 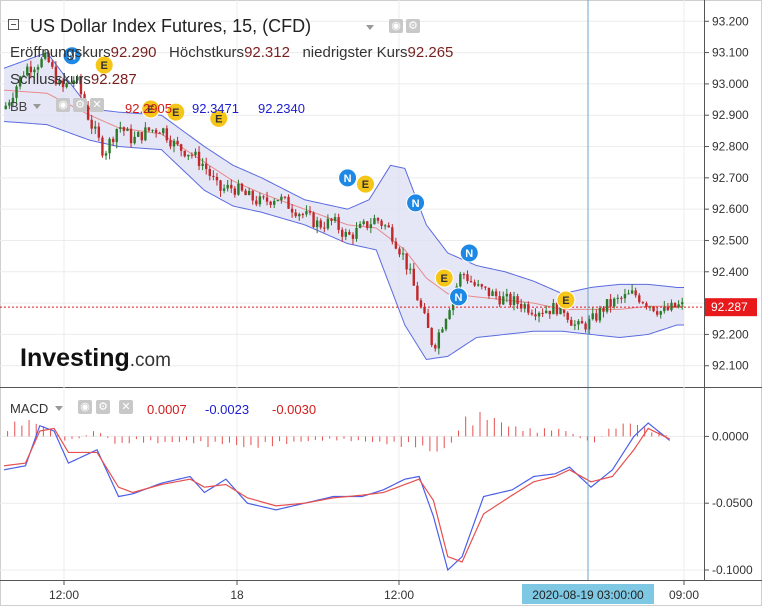 I want to click on price-tick-label: 92.100, so click(x=730, y=366).